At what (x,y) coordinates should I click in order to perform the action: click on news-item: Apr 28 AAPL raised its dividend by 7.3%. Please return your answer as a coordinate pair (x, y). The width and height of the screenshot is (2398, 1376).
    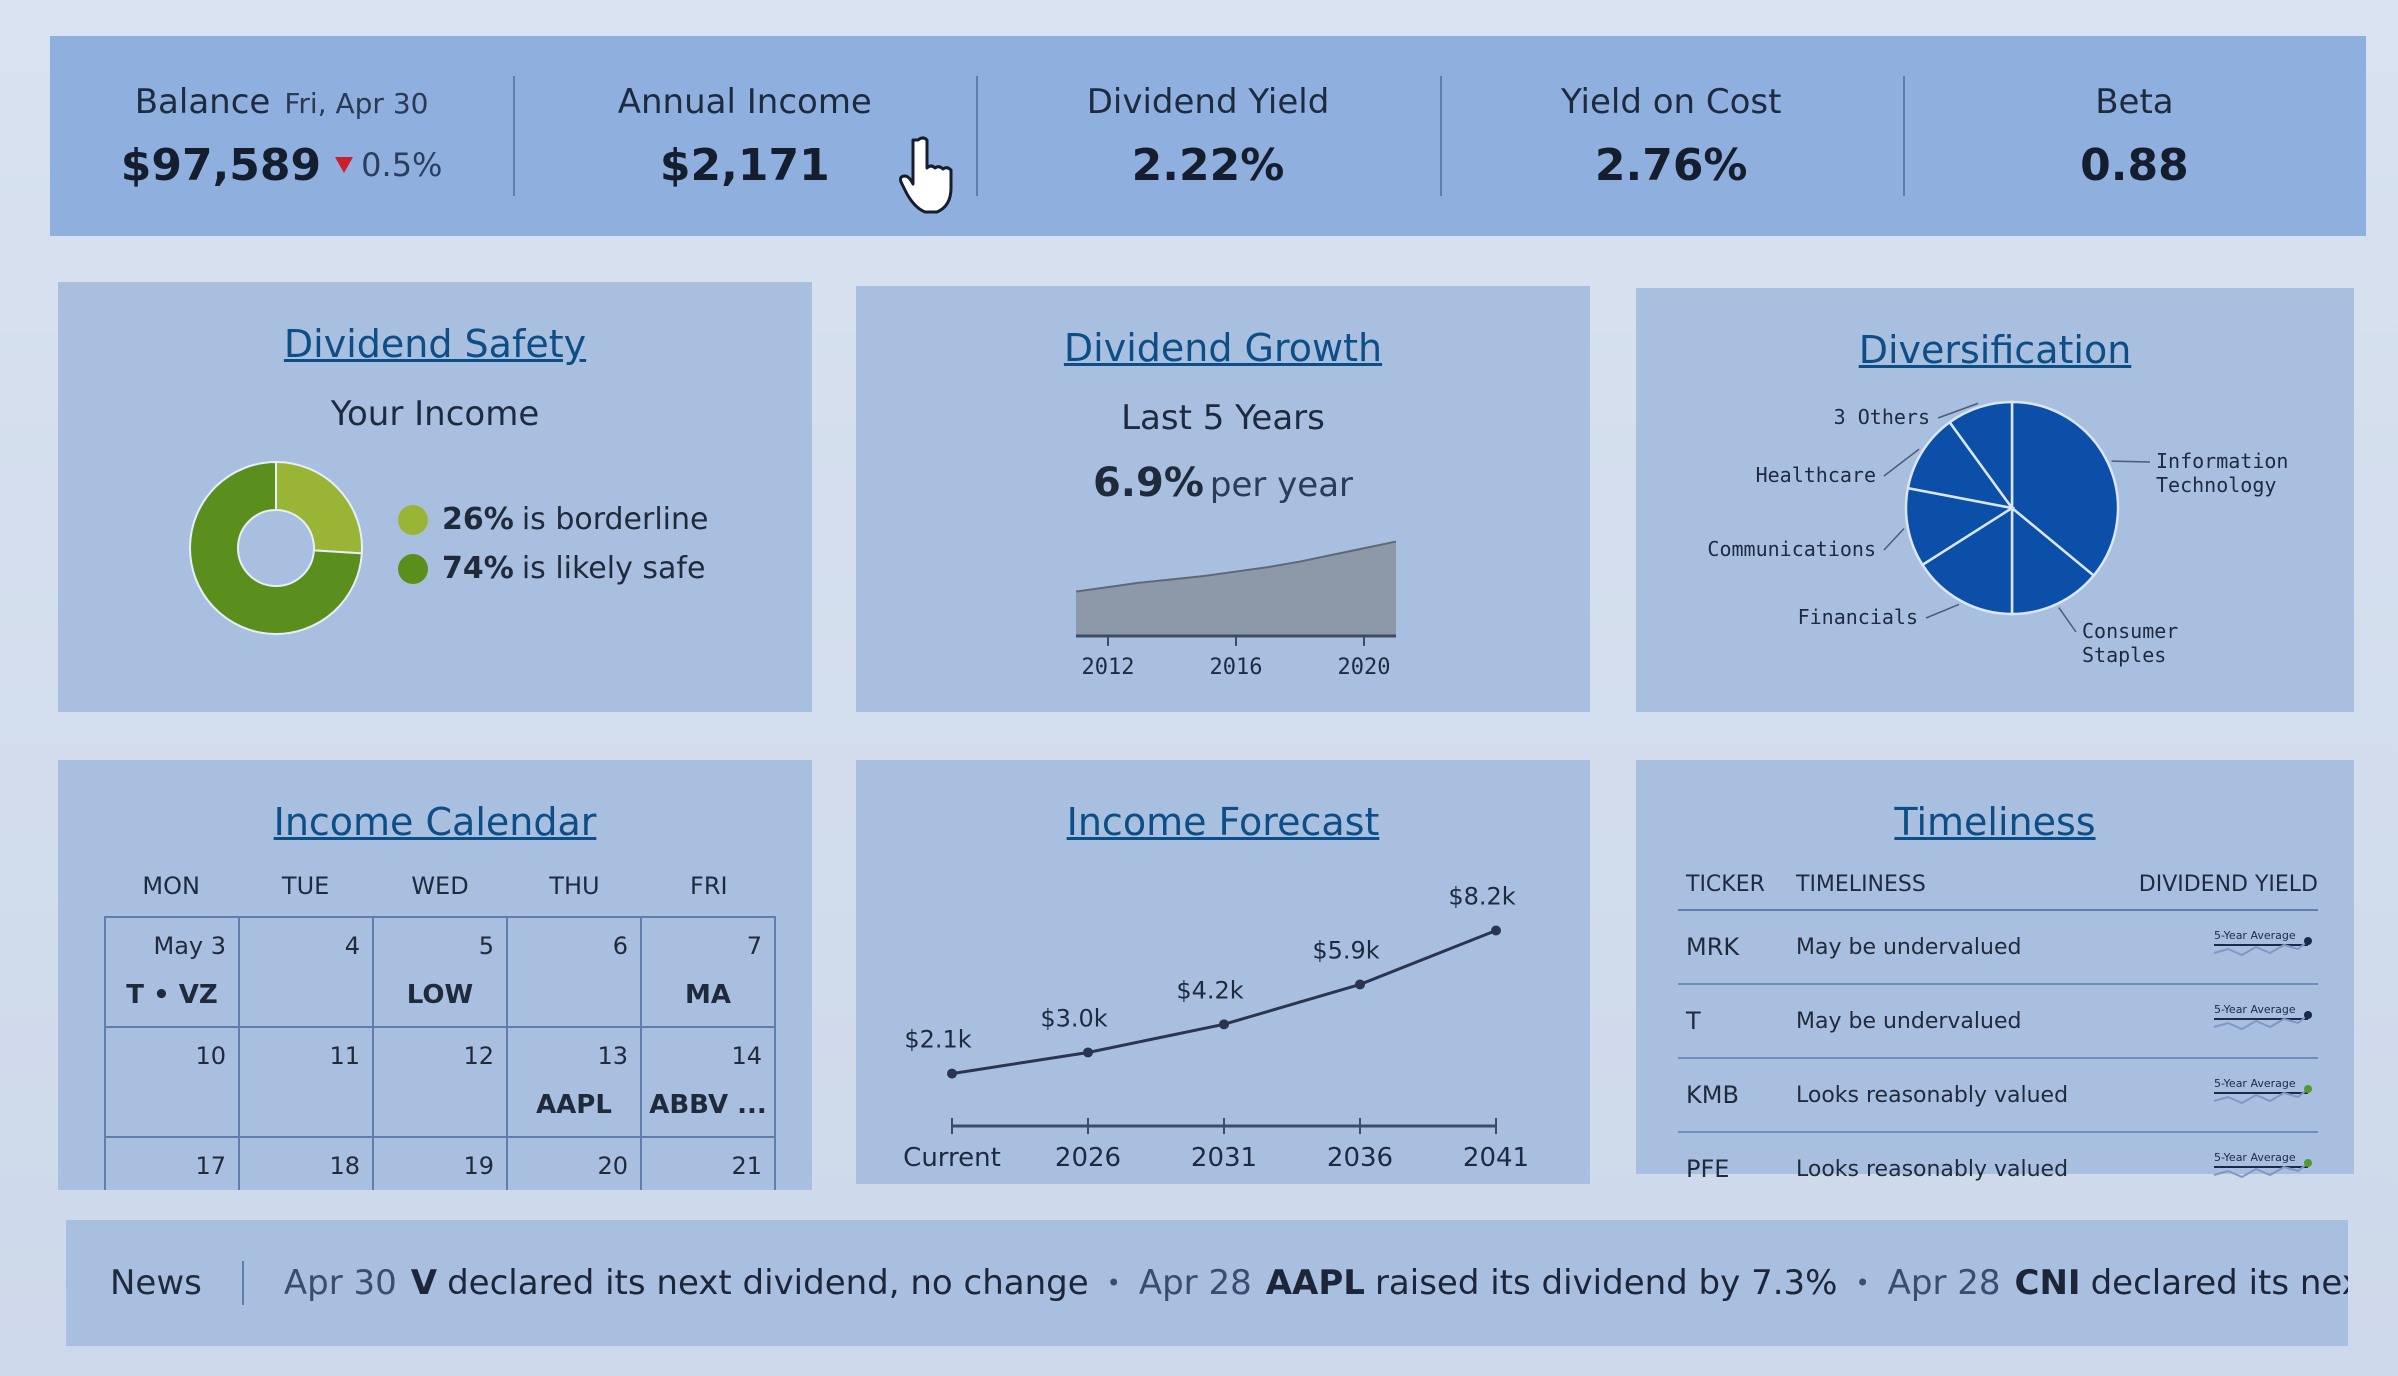
    Looking at the image, I should click on (1488, 1283).